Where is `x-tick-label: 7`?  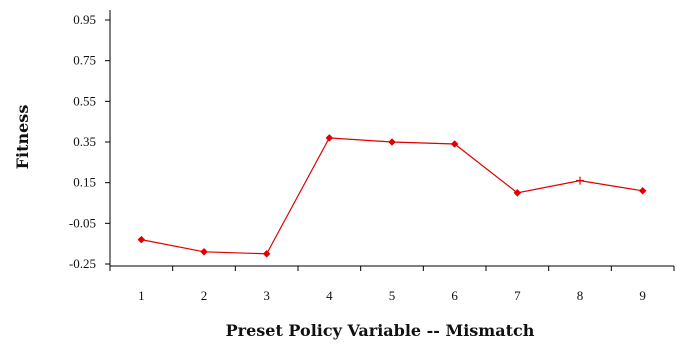 x-tick-label: 7 is located at coordinates (517, 295).